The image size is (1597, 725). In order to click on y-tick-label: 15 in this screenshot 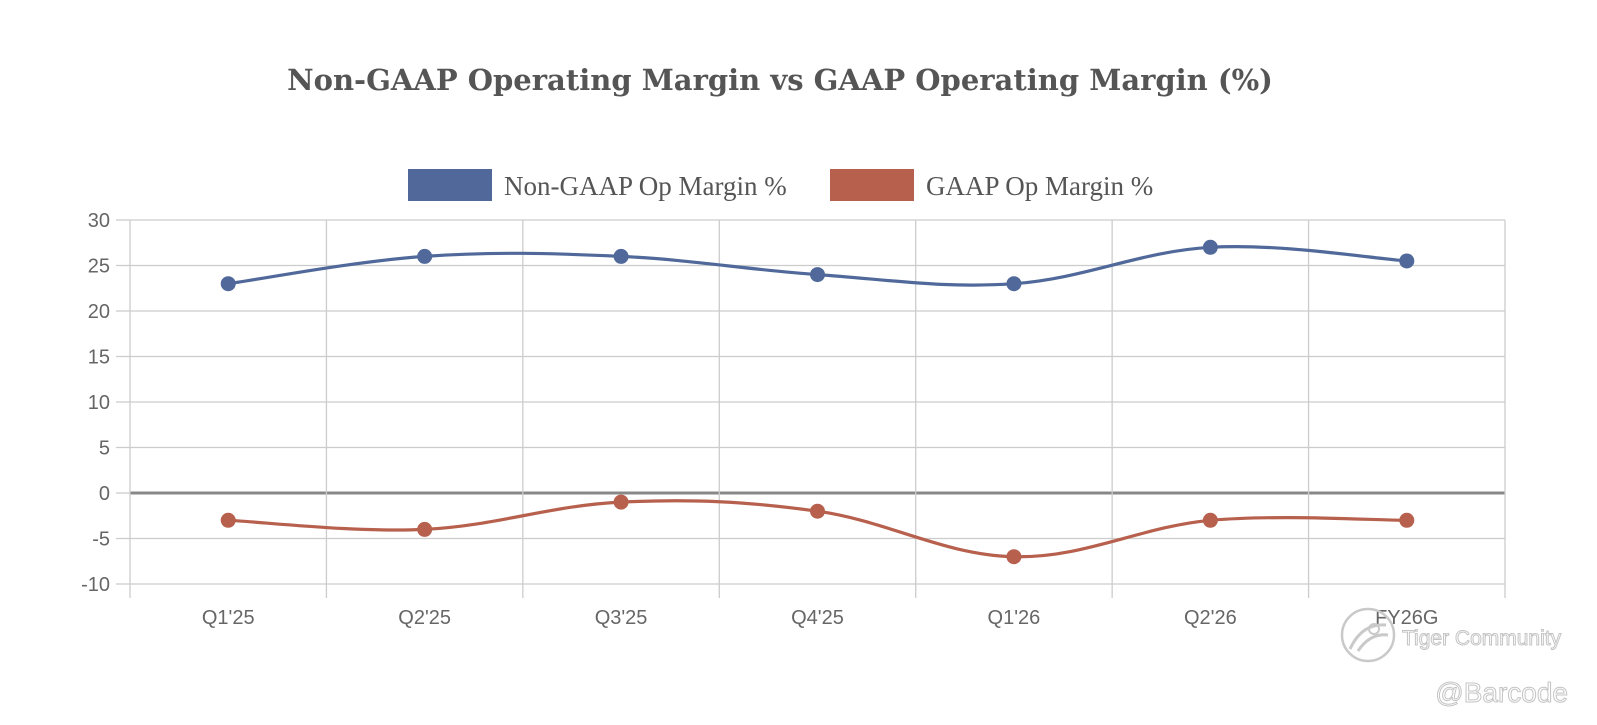, I will do `click(99, 358)`.